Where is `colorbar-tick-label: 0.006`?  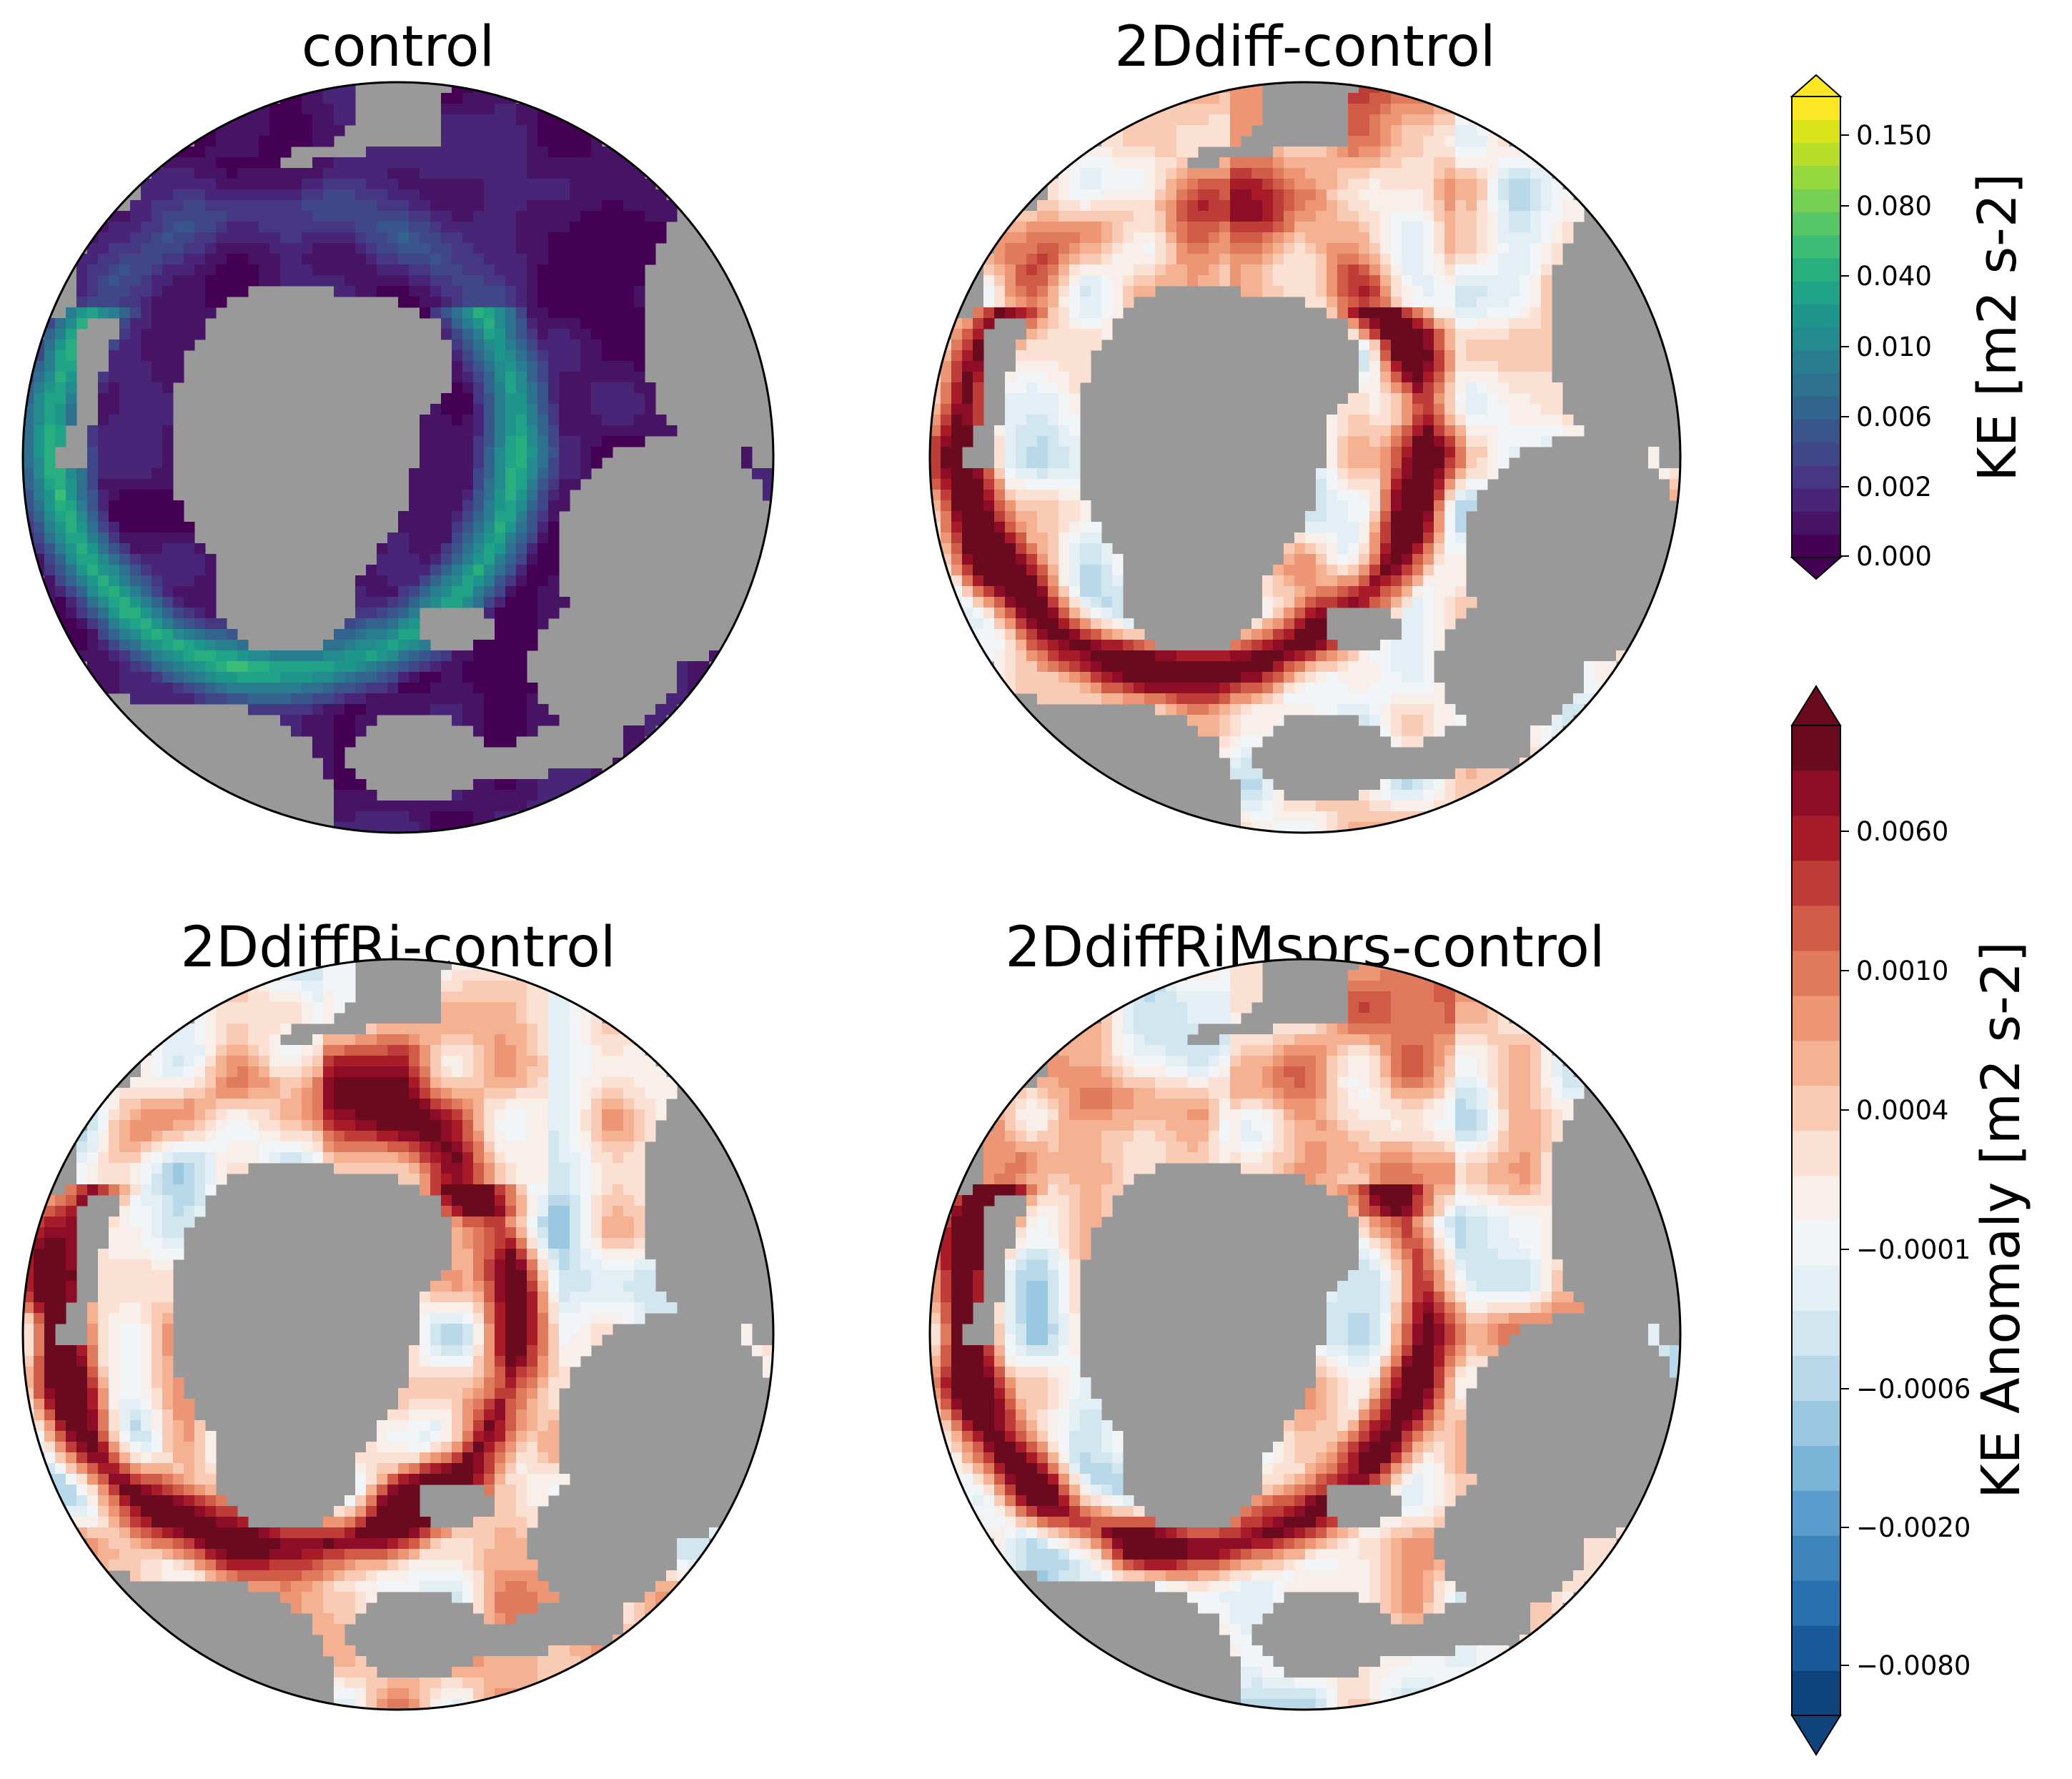
colorbar-tick-label: 0.006 is located at coordinates (1894, 417).